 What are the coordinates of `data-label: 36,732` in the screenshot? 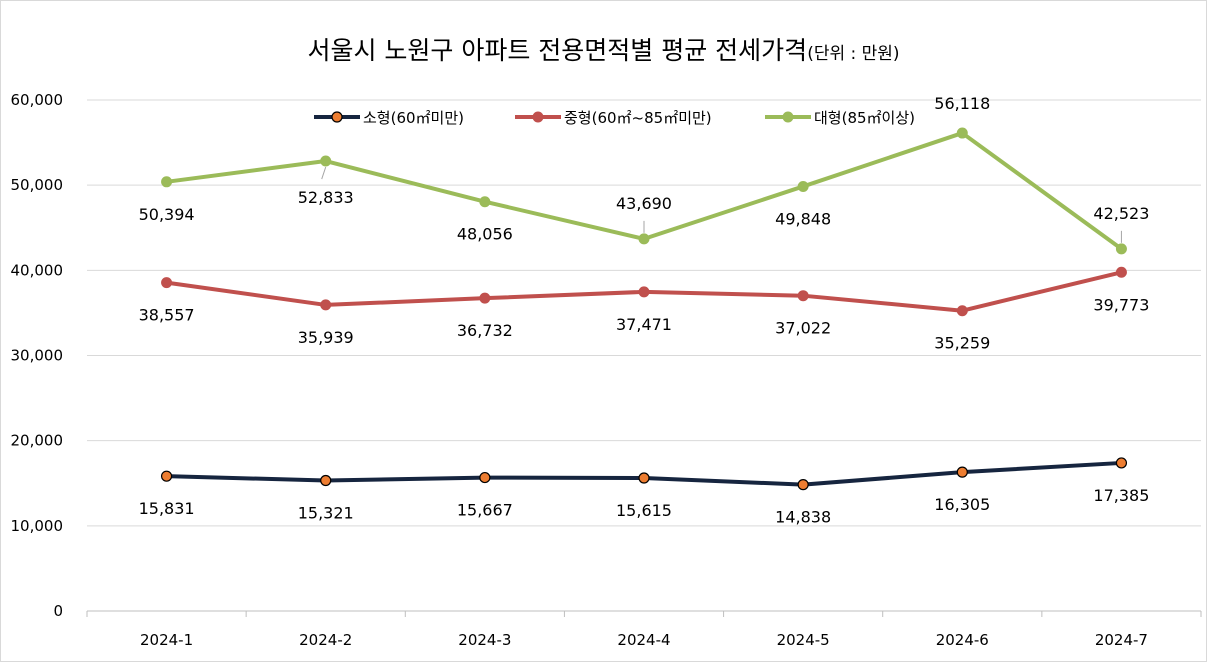 It's located at (485, 330).